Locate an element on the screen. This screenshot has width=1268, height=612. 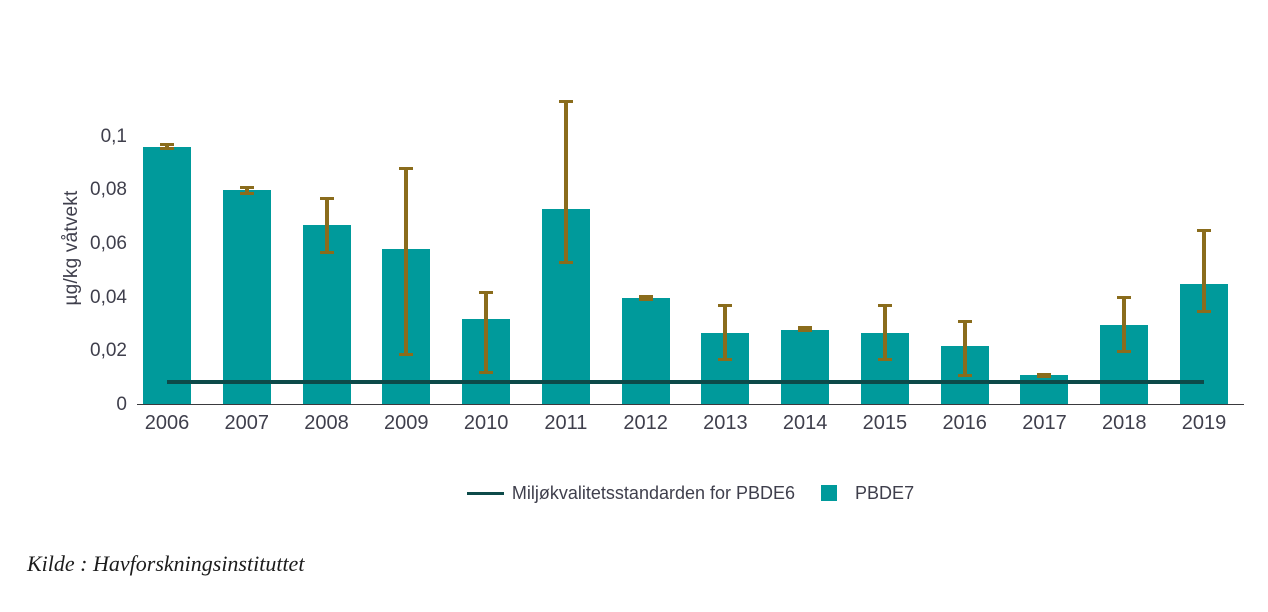
error-bar-2009 is located at coordinates (406, 261).